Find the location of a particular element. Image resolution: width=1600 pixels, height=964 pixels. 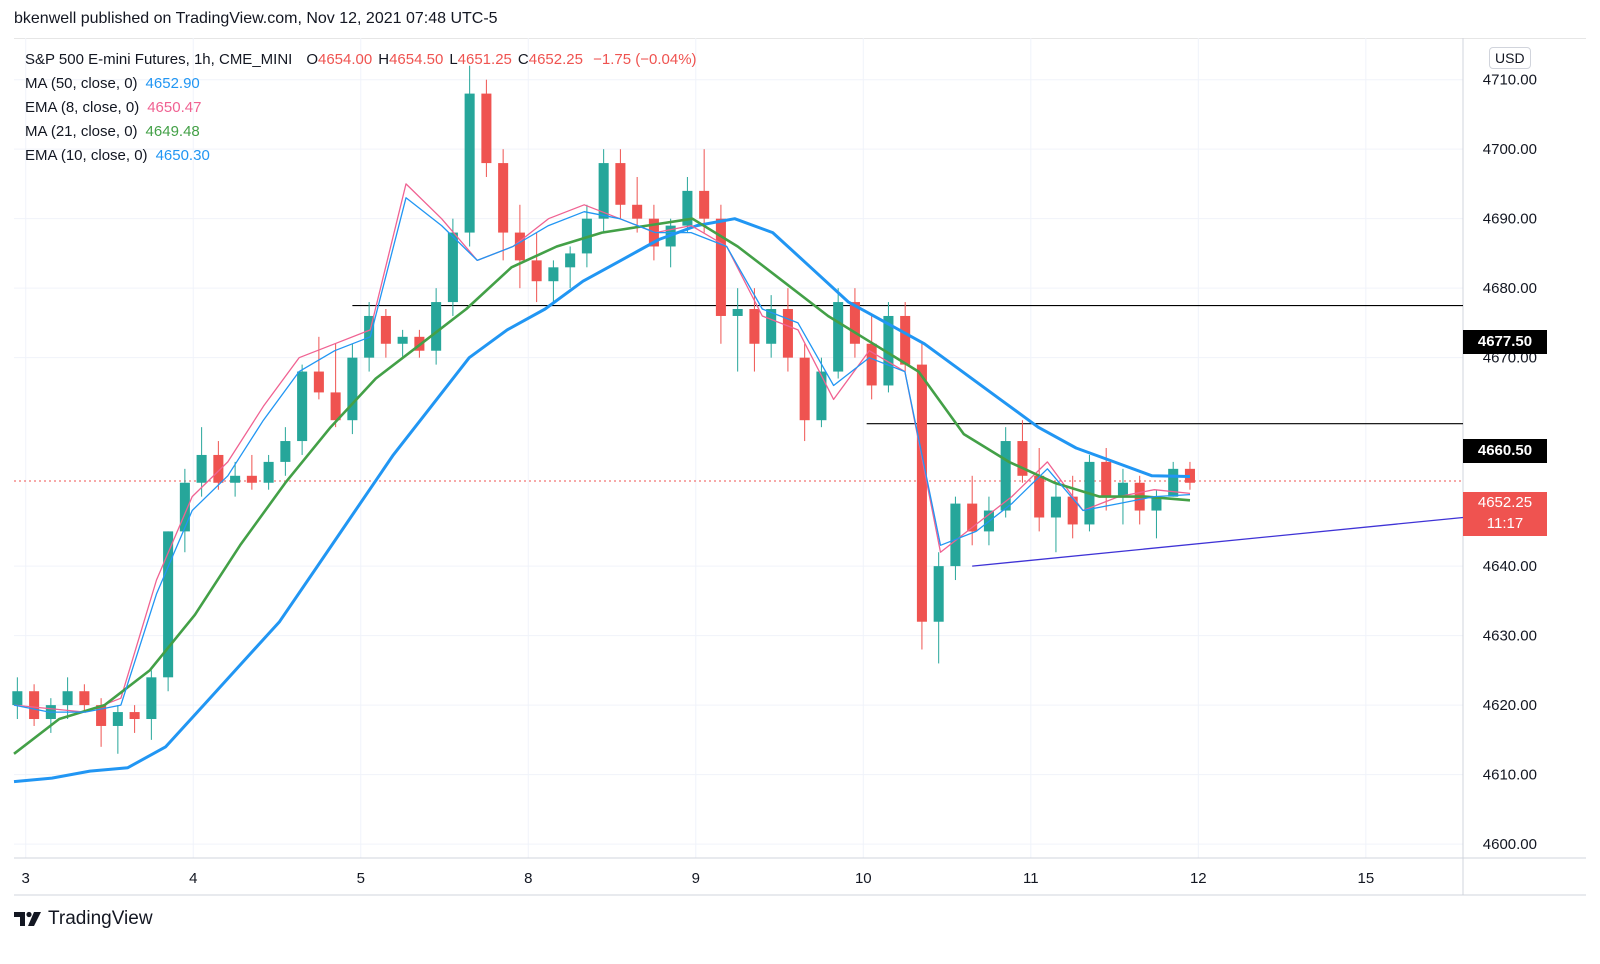

y-tick-label: 4620.00 is located at coordinates (1510, 705).